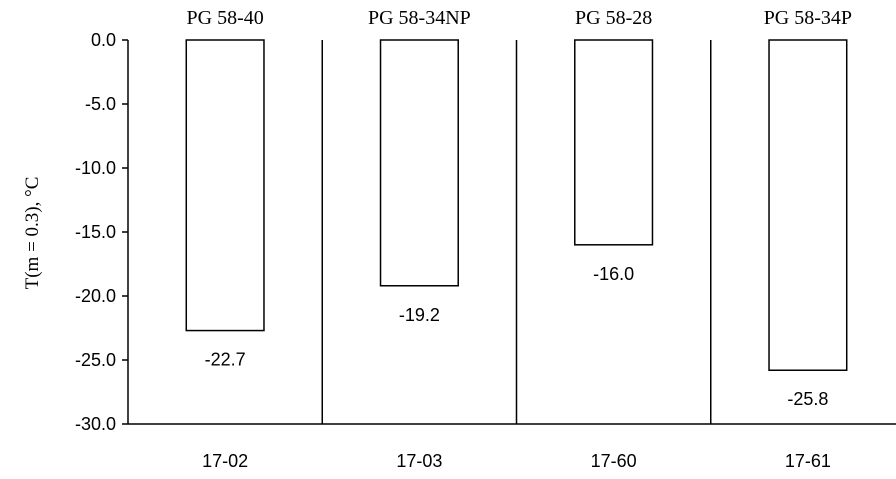 Image resolution: width=896 pixels, height=479 pixels. Describe the element at coordinates (103, 40) in the screenshot. I see `y-tick-label: 0.0` at that location.